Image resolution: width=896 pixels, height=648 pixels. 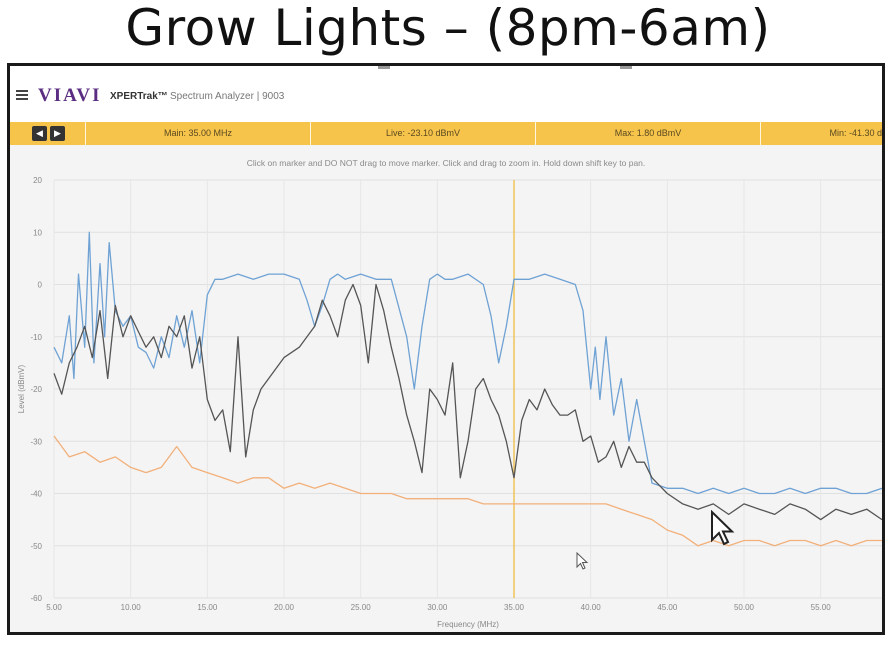 What do you see at coordinates (40, 285) in the screenshot?
I see `y-tick-label: 0` at bounding box center [40, 285].